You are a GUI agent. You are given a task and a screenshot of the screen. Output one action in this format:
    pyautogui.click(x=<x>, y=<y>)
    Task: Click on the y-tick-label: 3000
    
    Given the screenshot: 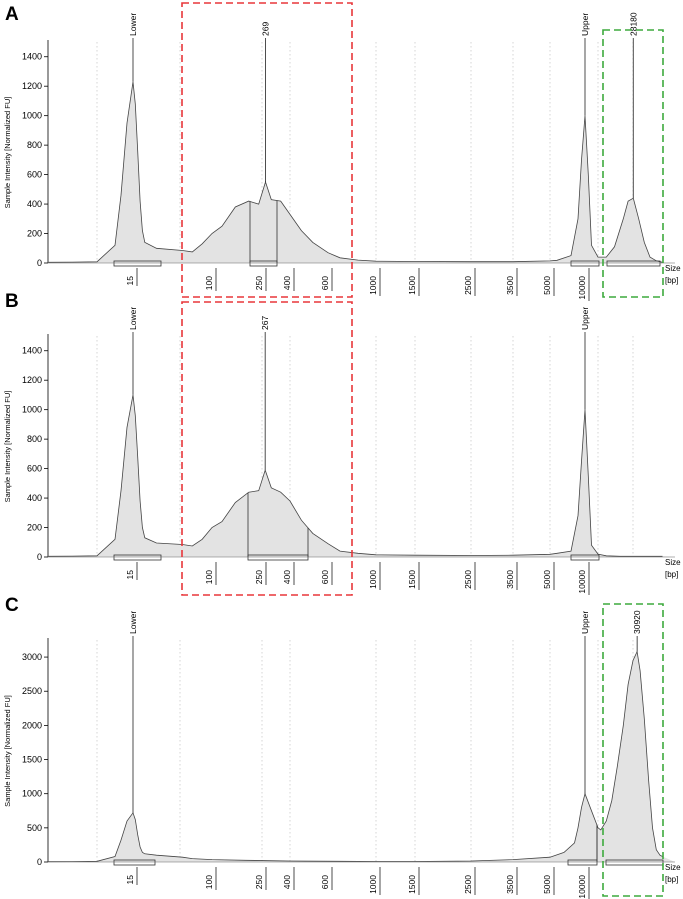 What is the action you would take?
    pyautogui.click(x=32, y=657)
    